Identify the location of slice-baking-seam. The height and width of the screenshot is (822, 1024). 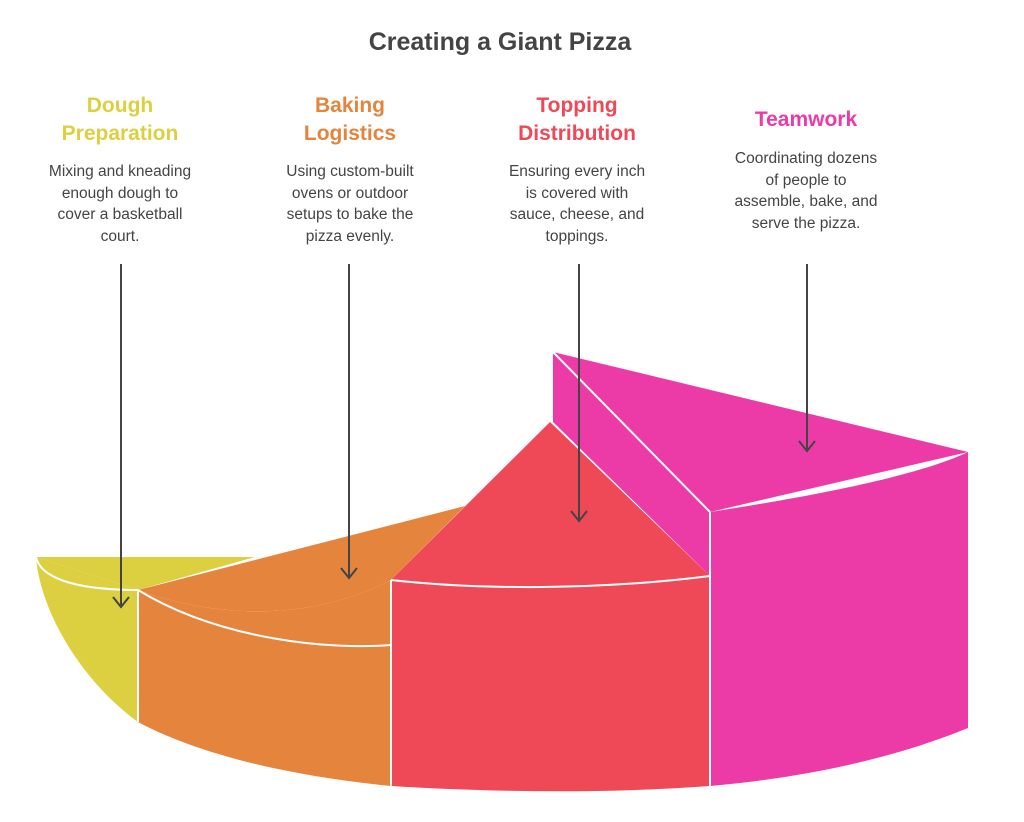
(264, 618).